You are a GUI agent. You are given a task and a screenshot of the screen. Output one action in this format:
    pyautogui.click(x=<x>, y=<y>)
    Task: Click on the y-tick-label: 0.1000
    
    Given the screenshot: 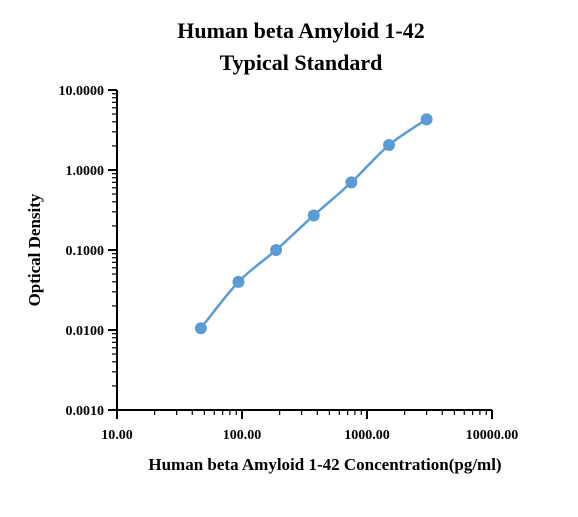 What is the action you would take?
    pyautogui.click(x=85, y=251)
    